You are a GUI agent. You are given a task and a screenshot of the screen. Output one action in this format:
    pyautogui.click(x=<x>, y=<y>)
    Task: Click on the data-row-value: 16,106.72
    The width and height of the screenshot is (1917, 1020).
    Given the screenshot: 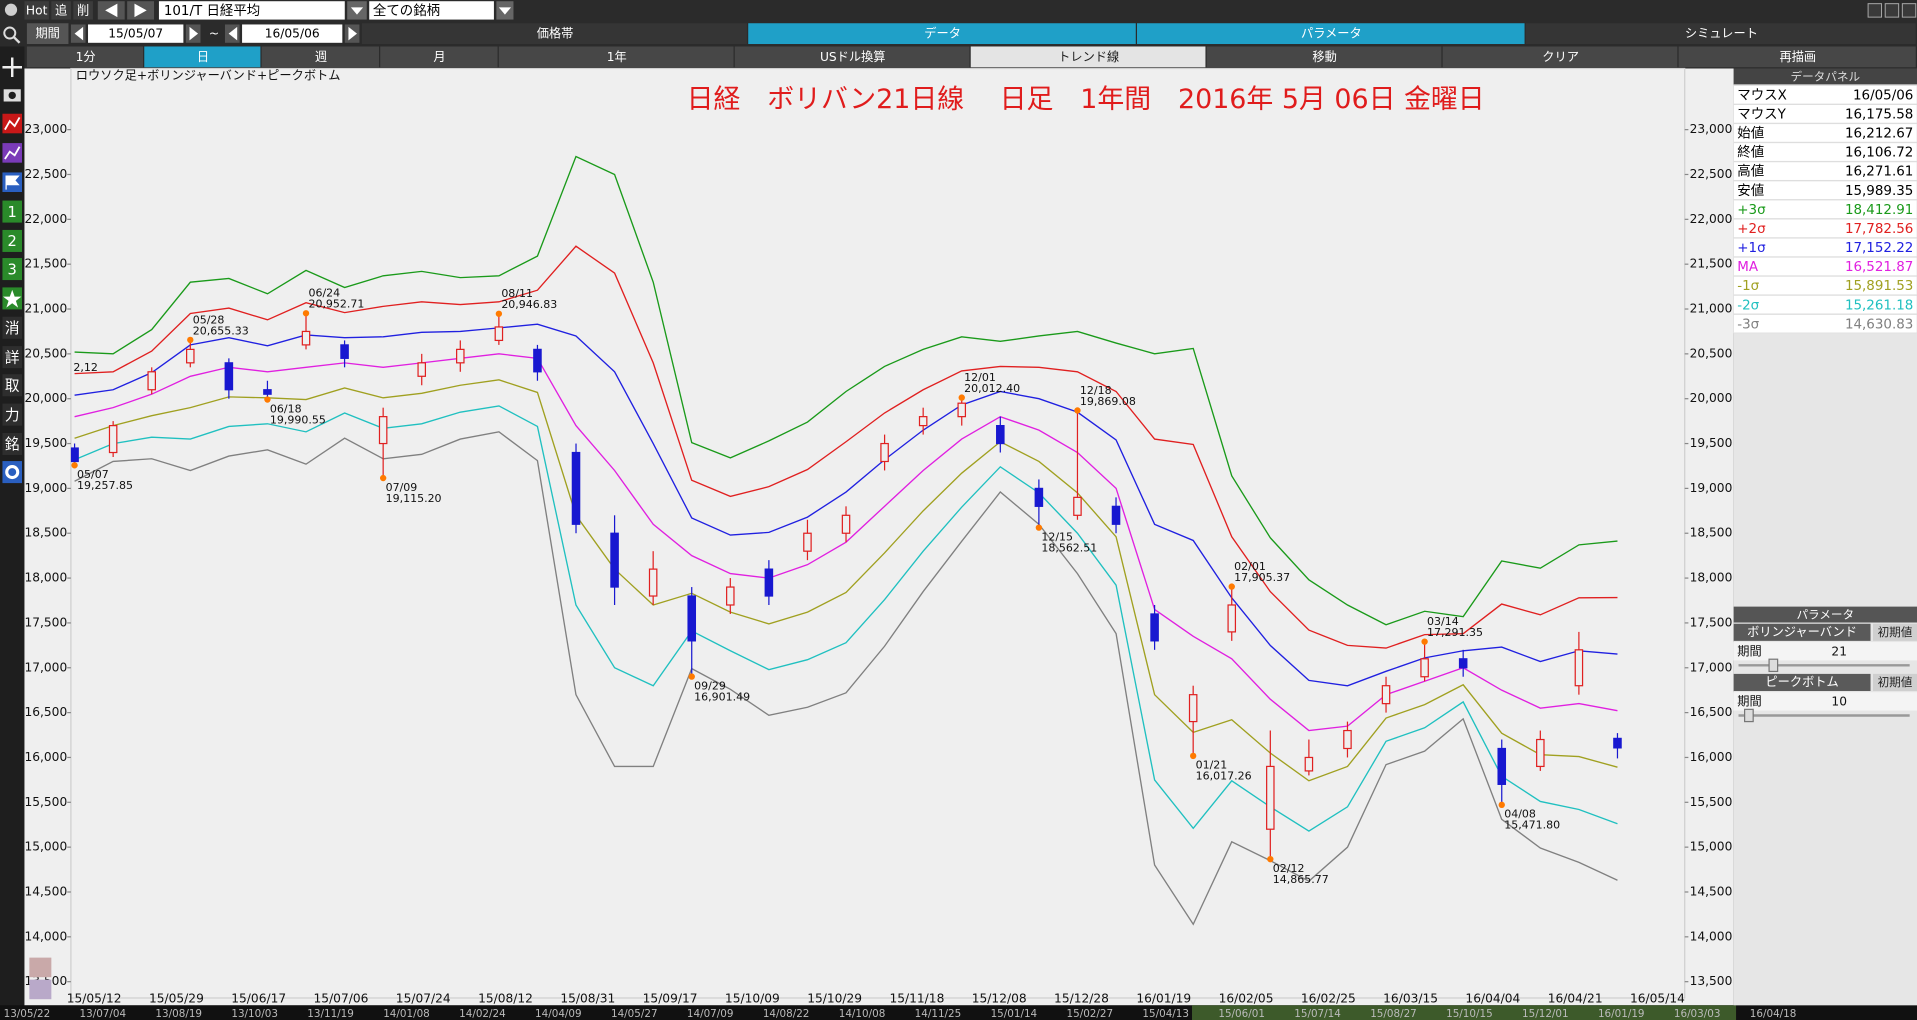 What is the action you would take?
    pyautogui.click(x=1879, y=153)
    